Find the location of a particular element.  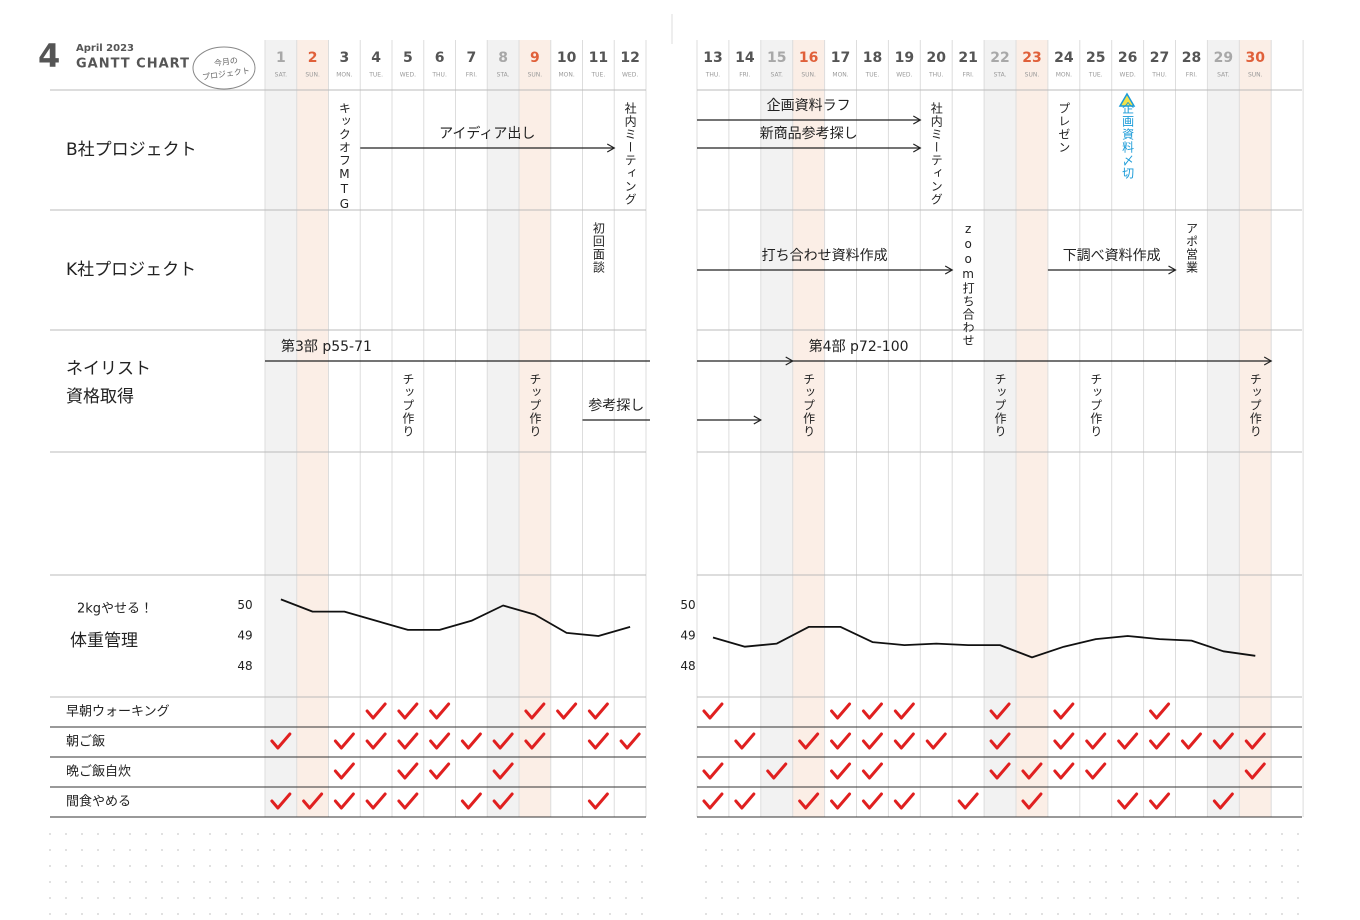

day-number: 22 is located at coordinates (999, 58).